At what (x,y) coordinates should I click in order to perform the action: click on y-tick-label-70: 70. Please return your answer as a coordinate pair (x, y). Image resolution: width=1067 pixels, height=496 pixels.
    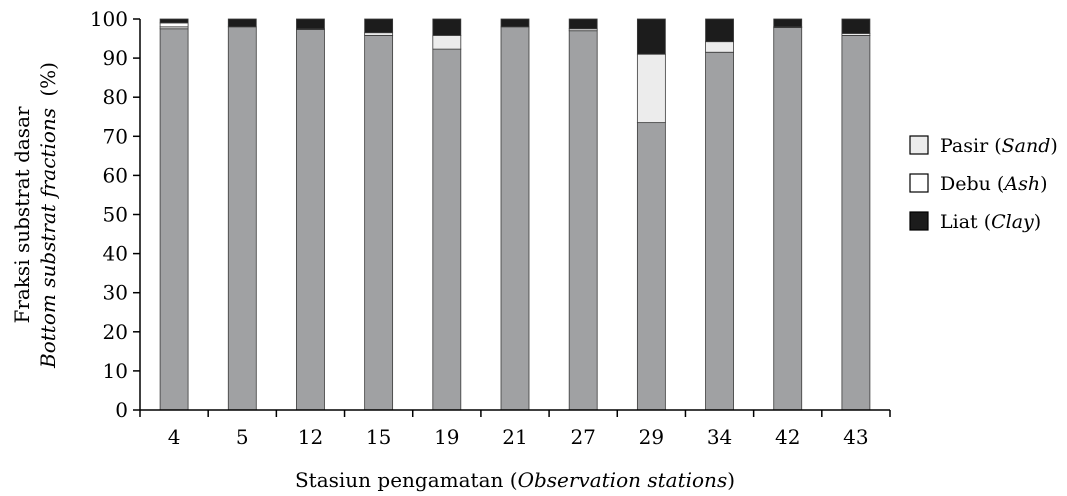
    Looking at the image, I should click on (115, 136).